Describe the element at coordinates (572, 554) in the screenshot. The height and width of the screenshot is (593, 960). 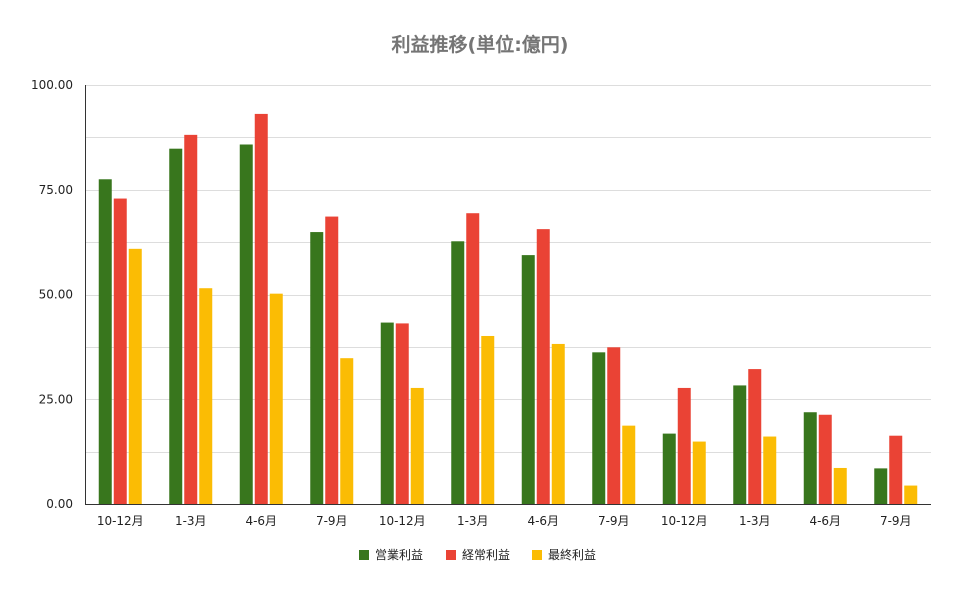
I see `legend-label: 最終利益` at that location.